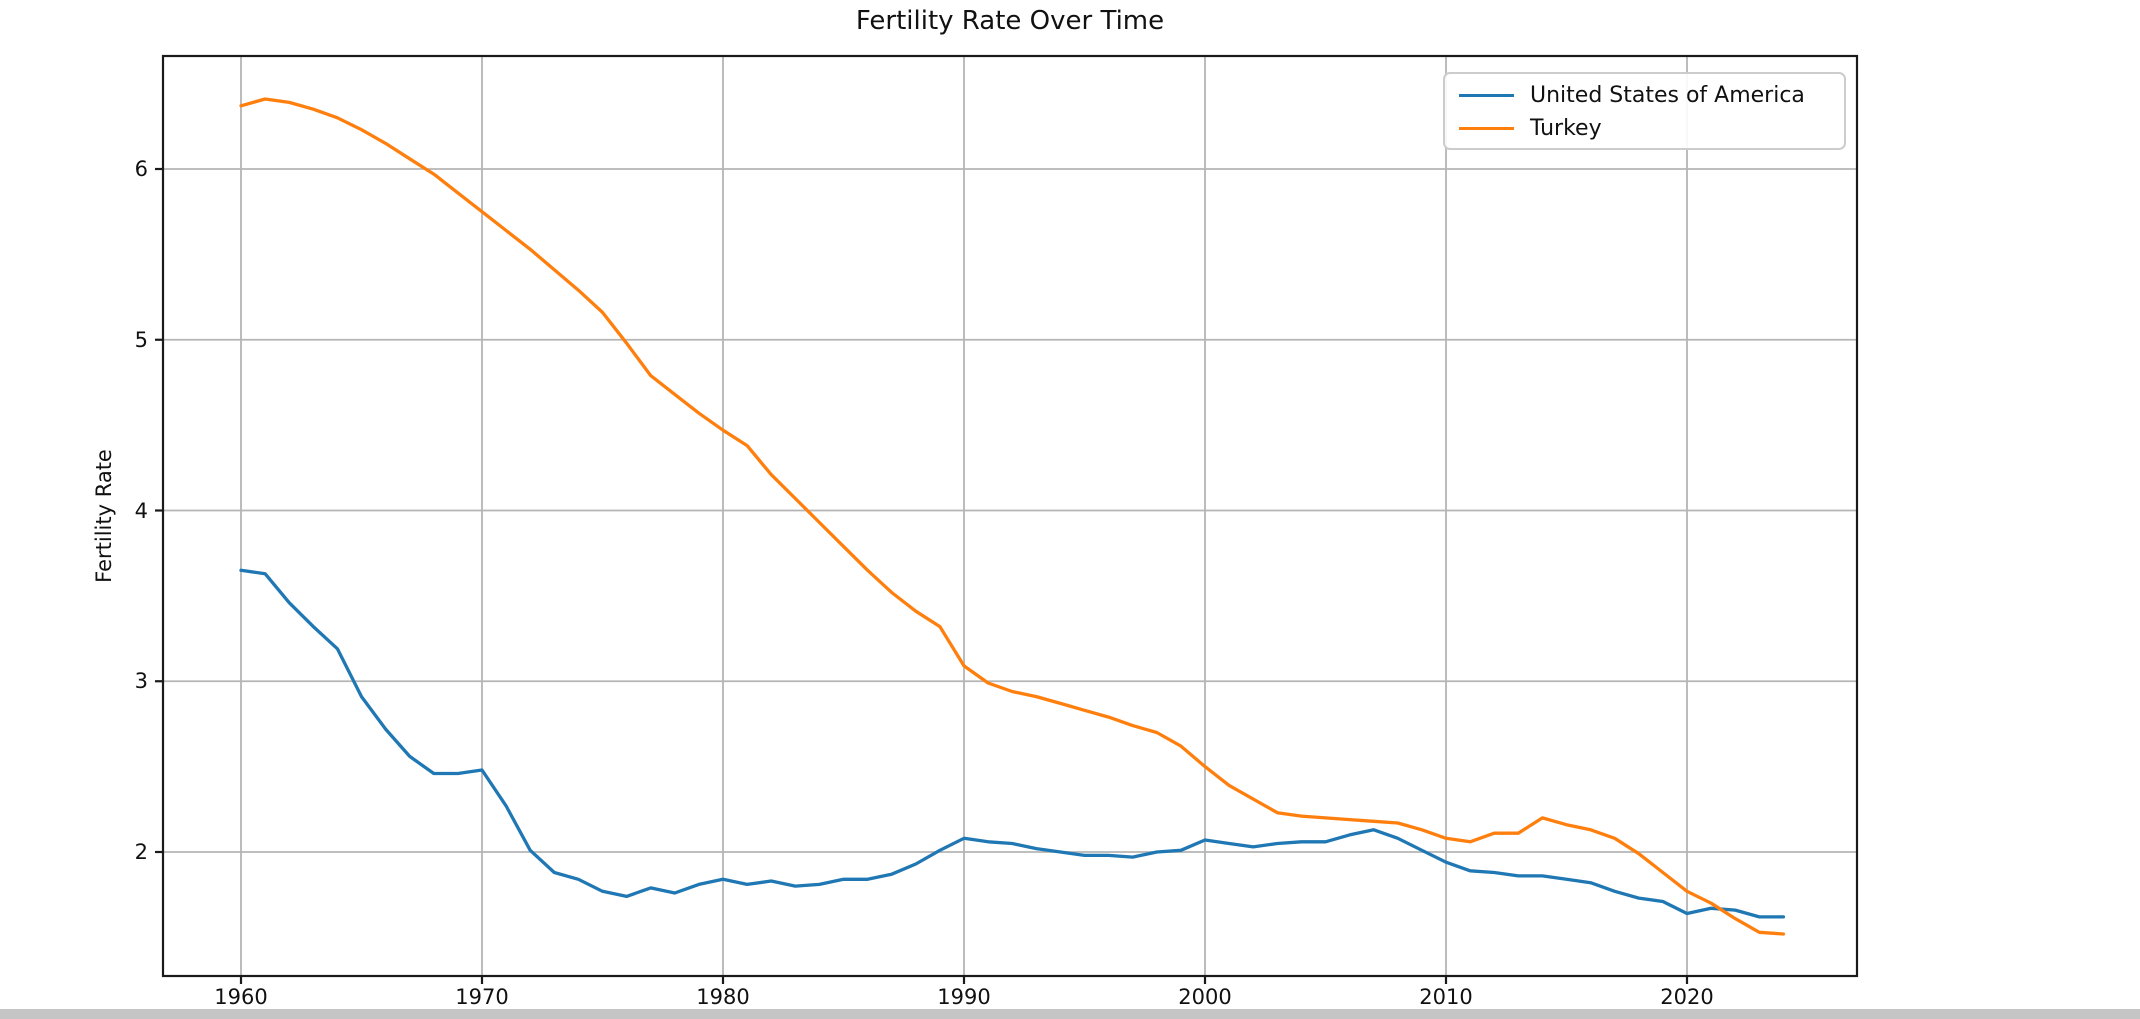  Describe the element at coordinates (141, 510) in the screenshot. I see `y-tick-label: 4` at that location.